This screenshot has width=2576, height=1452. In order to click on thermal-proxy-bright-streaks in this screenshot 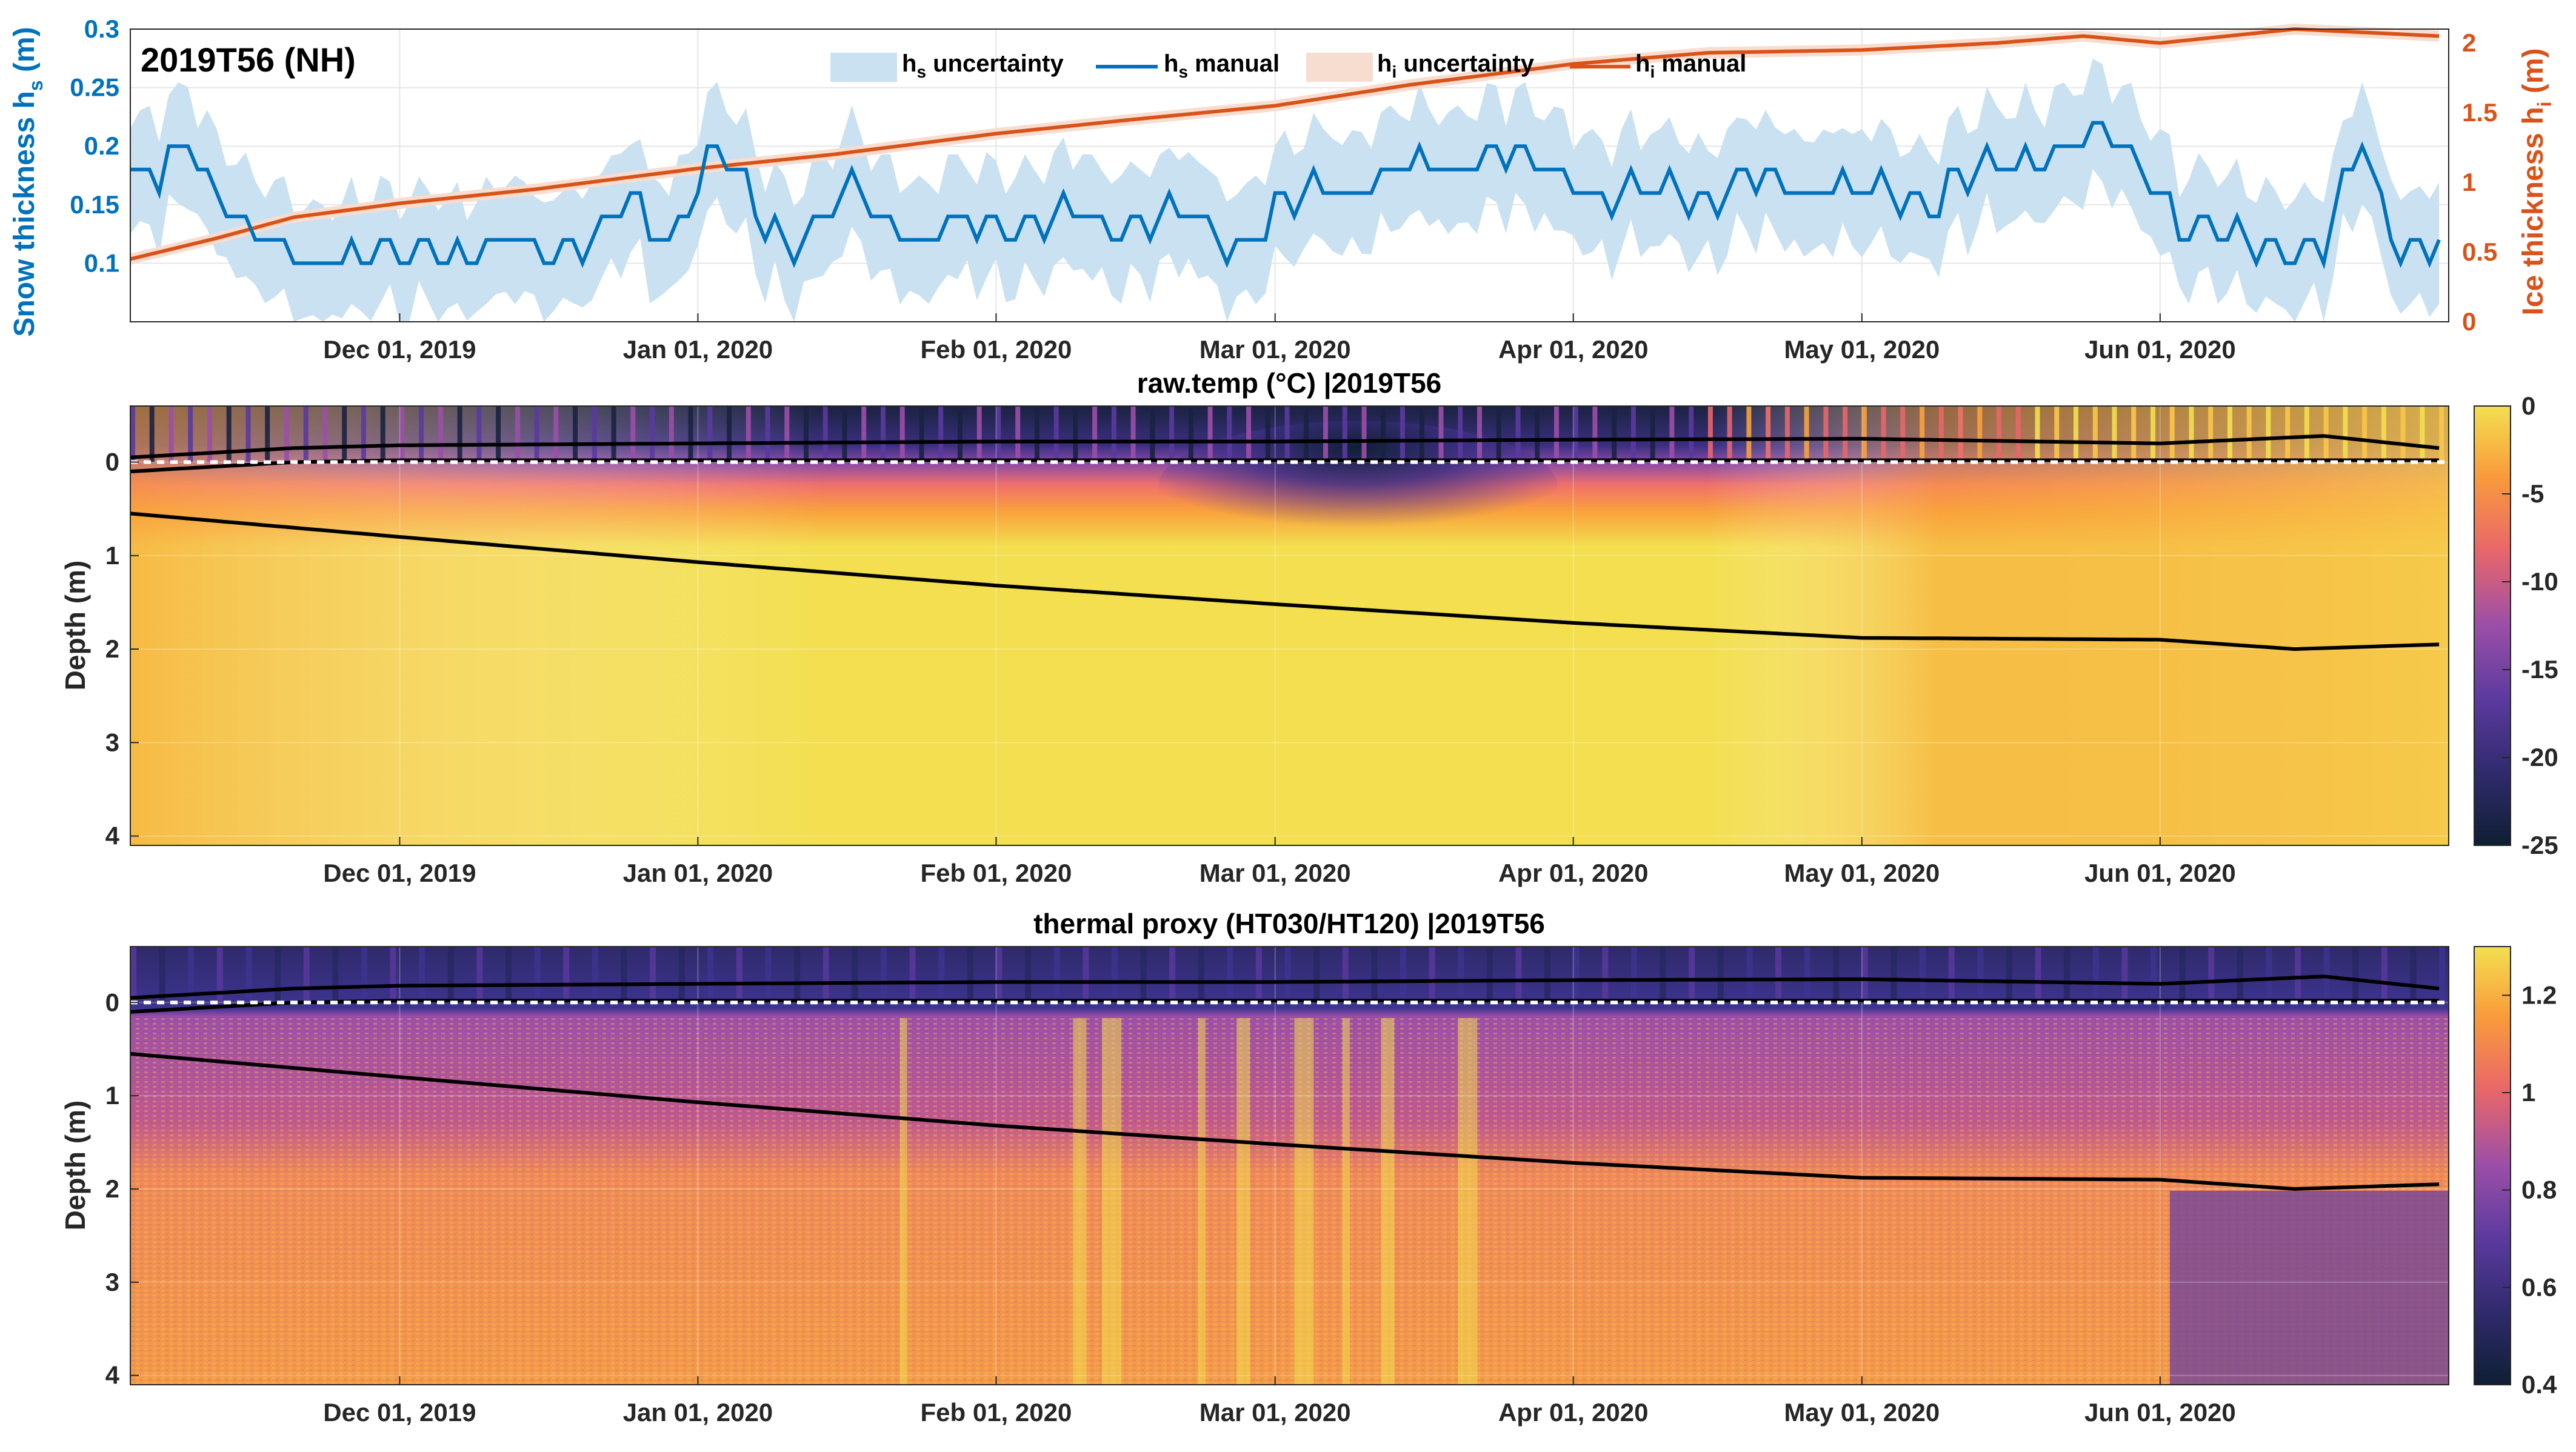, I will do `click(1188, 1201)`.